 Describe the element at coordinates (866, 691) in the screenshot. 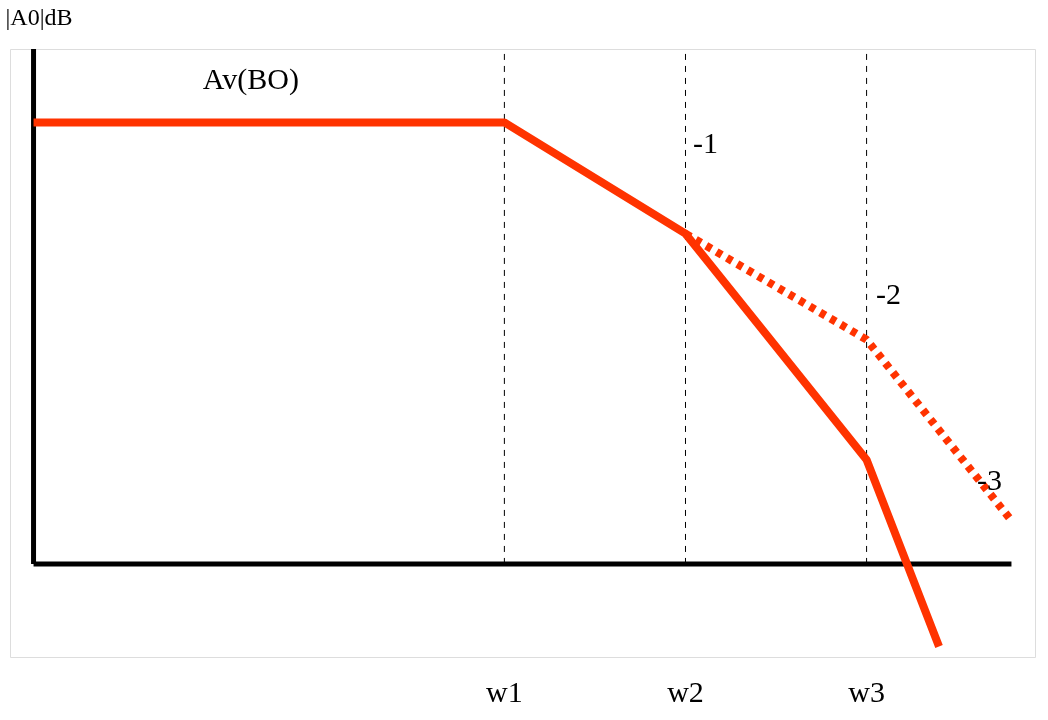

I see `x-tick-label: w3` at that location.